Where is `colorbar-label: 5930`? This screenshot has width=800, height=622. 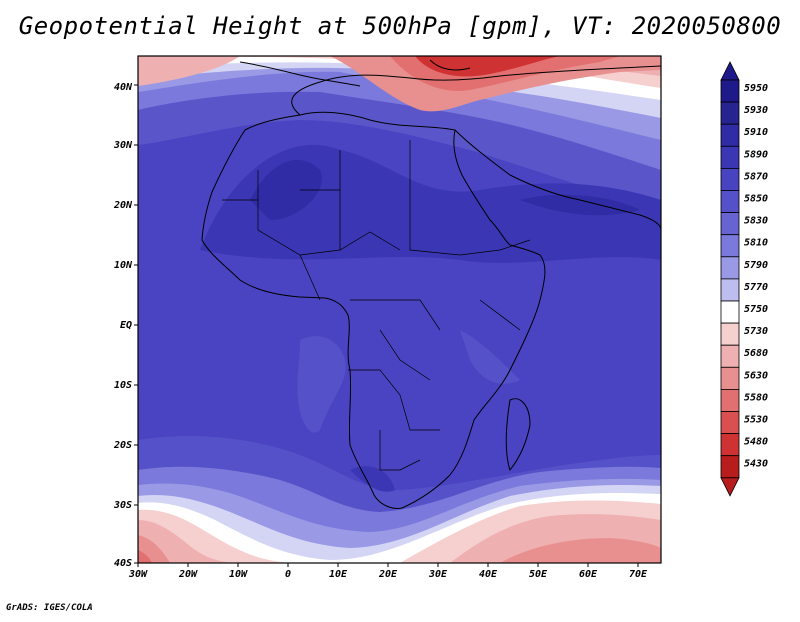
colorbar-label: 5930 is located at coordinates (756, 110).